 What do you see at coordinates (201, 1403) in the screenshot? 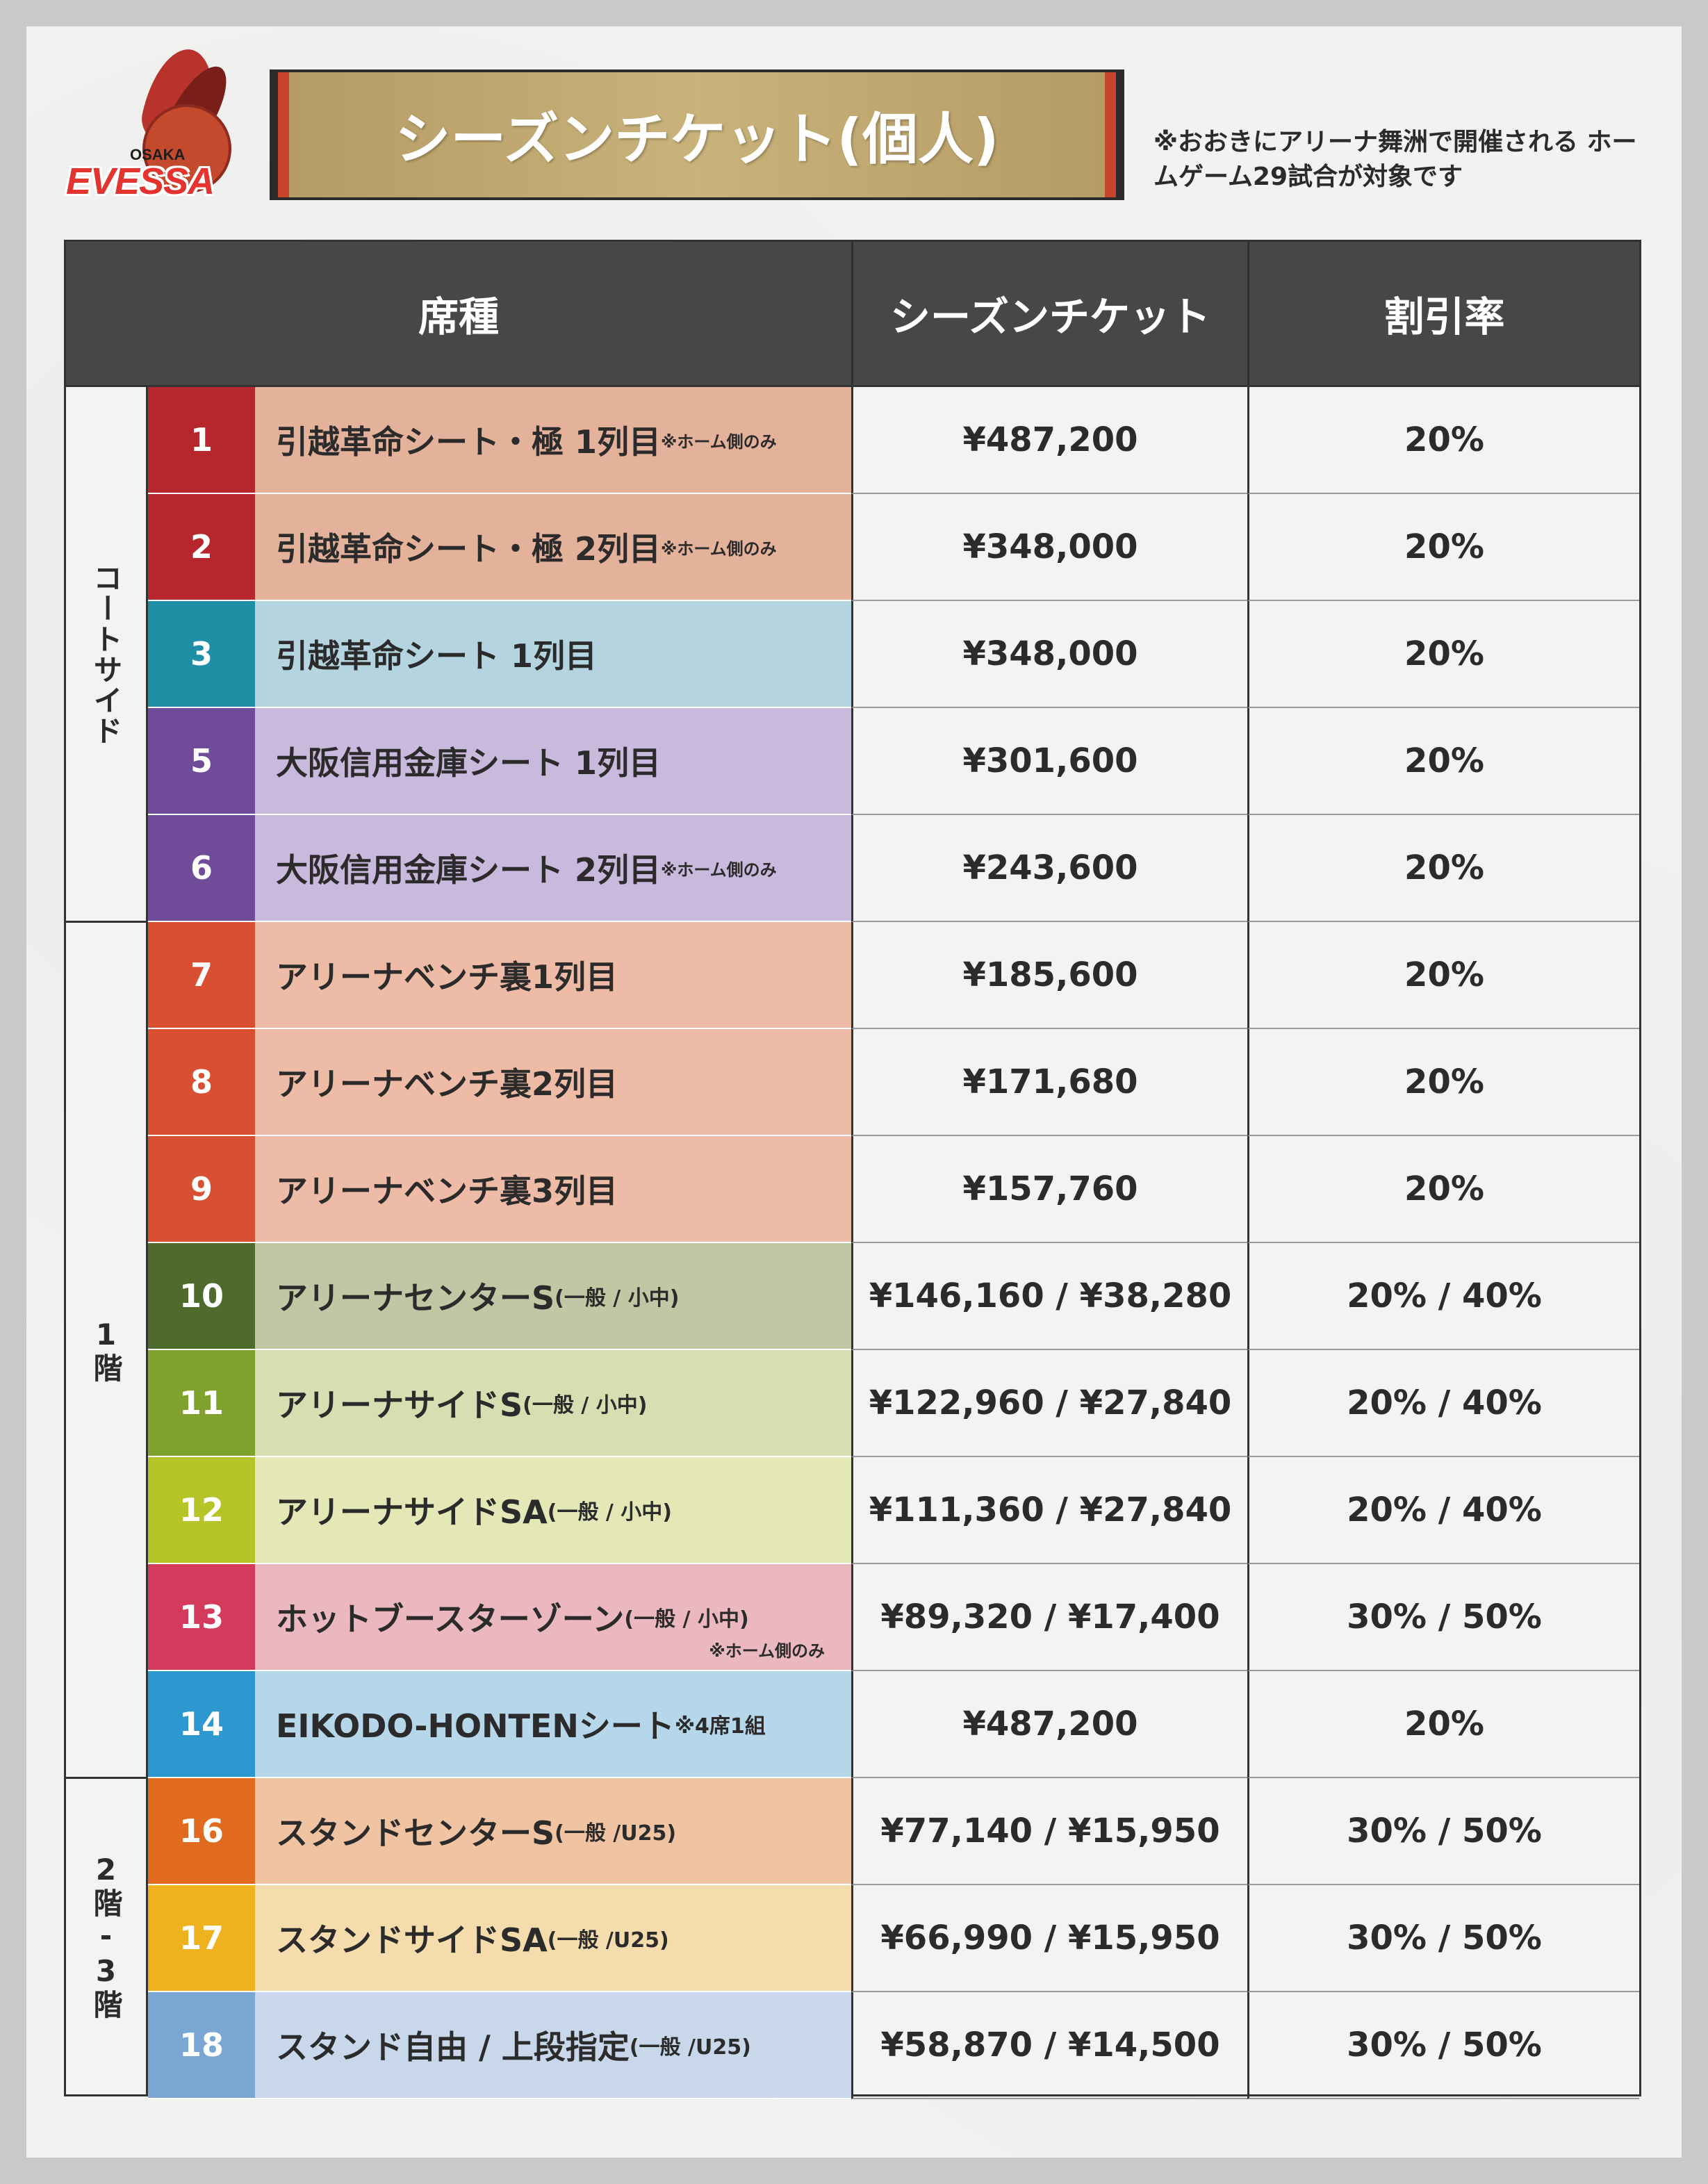
I see `seat-number: 11` at bounding box center [201, 1403].